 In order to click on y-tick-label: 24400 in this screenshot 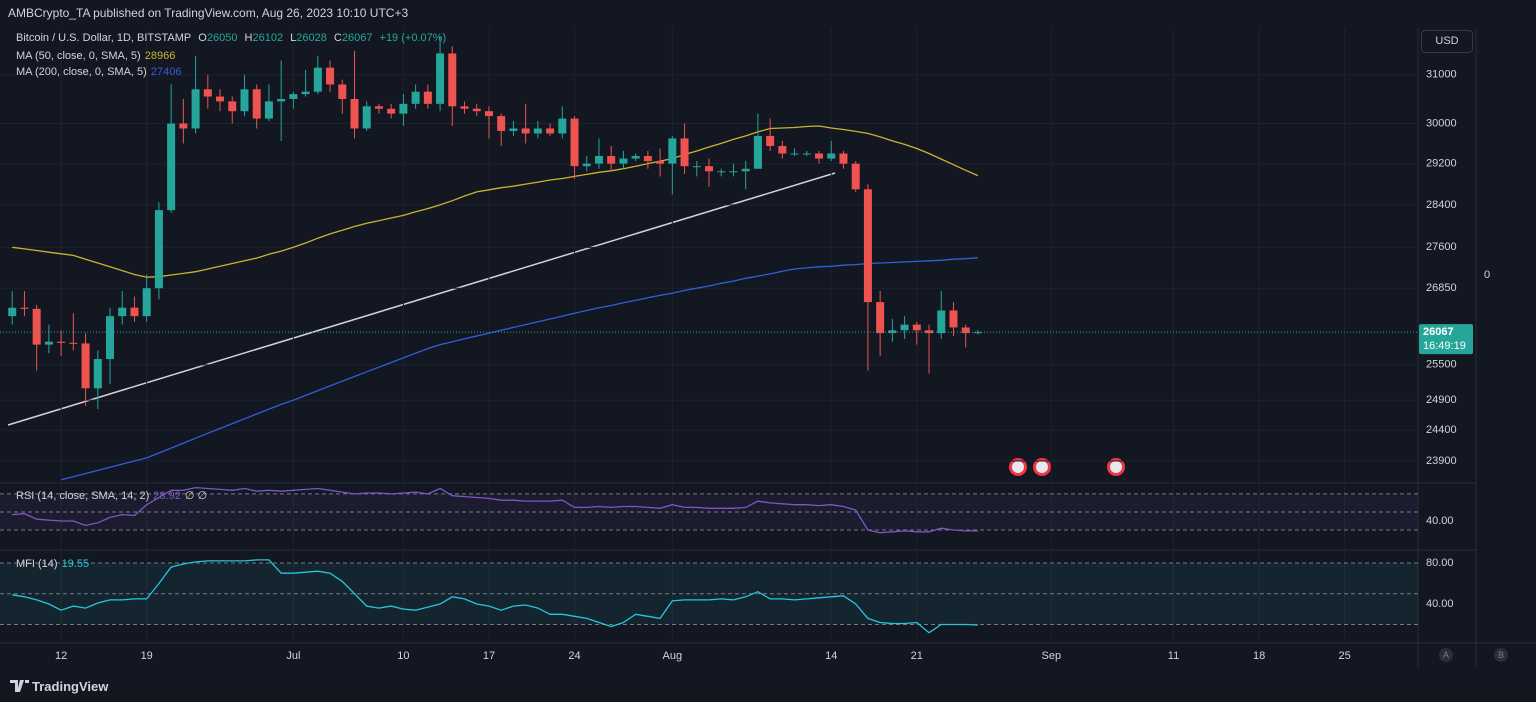, I will do `click(1441, 430)`.